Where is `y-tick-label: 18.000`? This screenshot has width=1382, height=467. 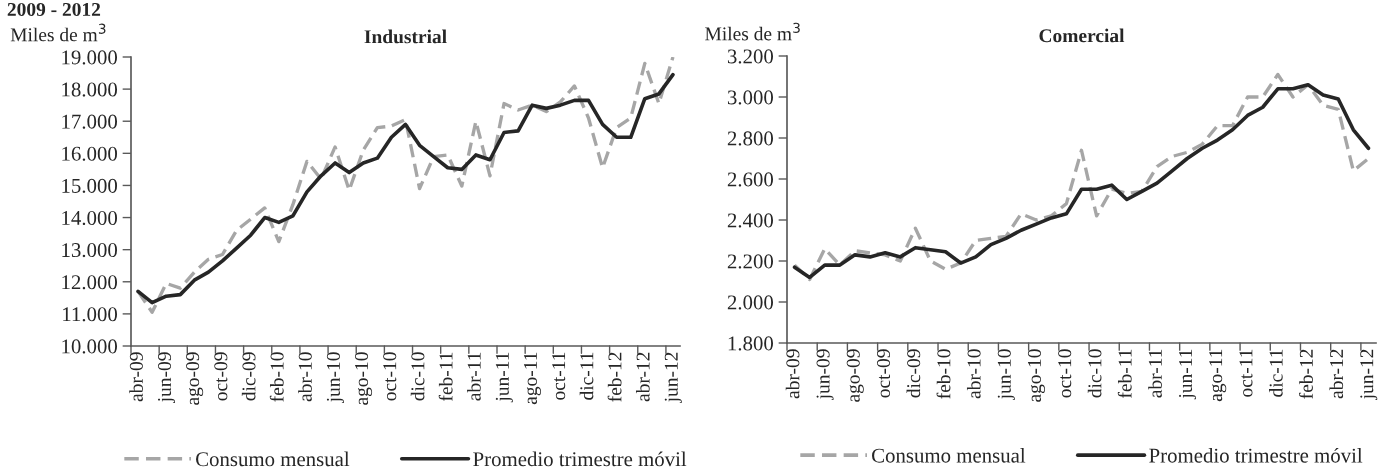
y-tick-label: 18.000 is located at coordinates (90, 89).